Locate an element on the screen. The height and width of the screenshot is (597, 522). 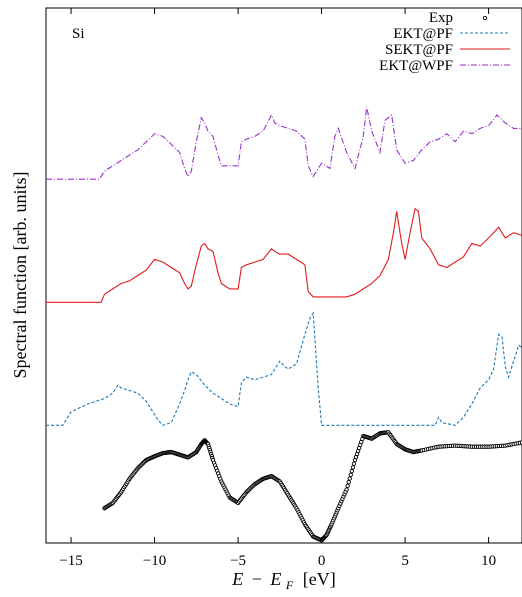
legend-label-ekt-pf: EKT@PF is located at coordinates (423, 34).